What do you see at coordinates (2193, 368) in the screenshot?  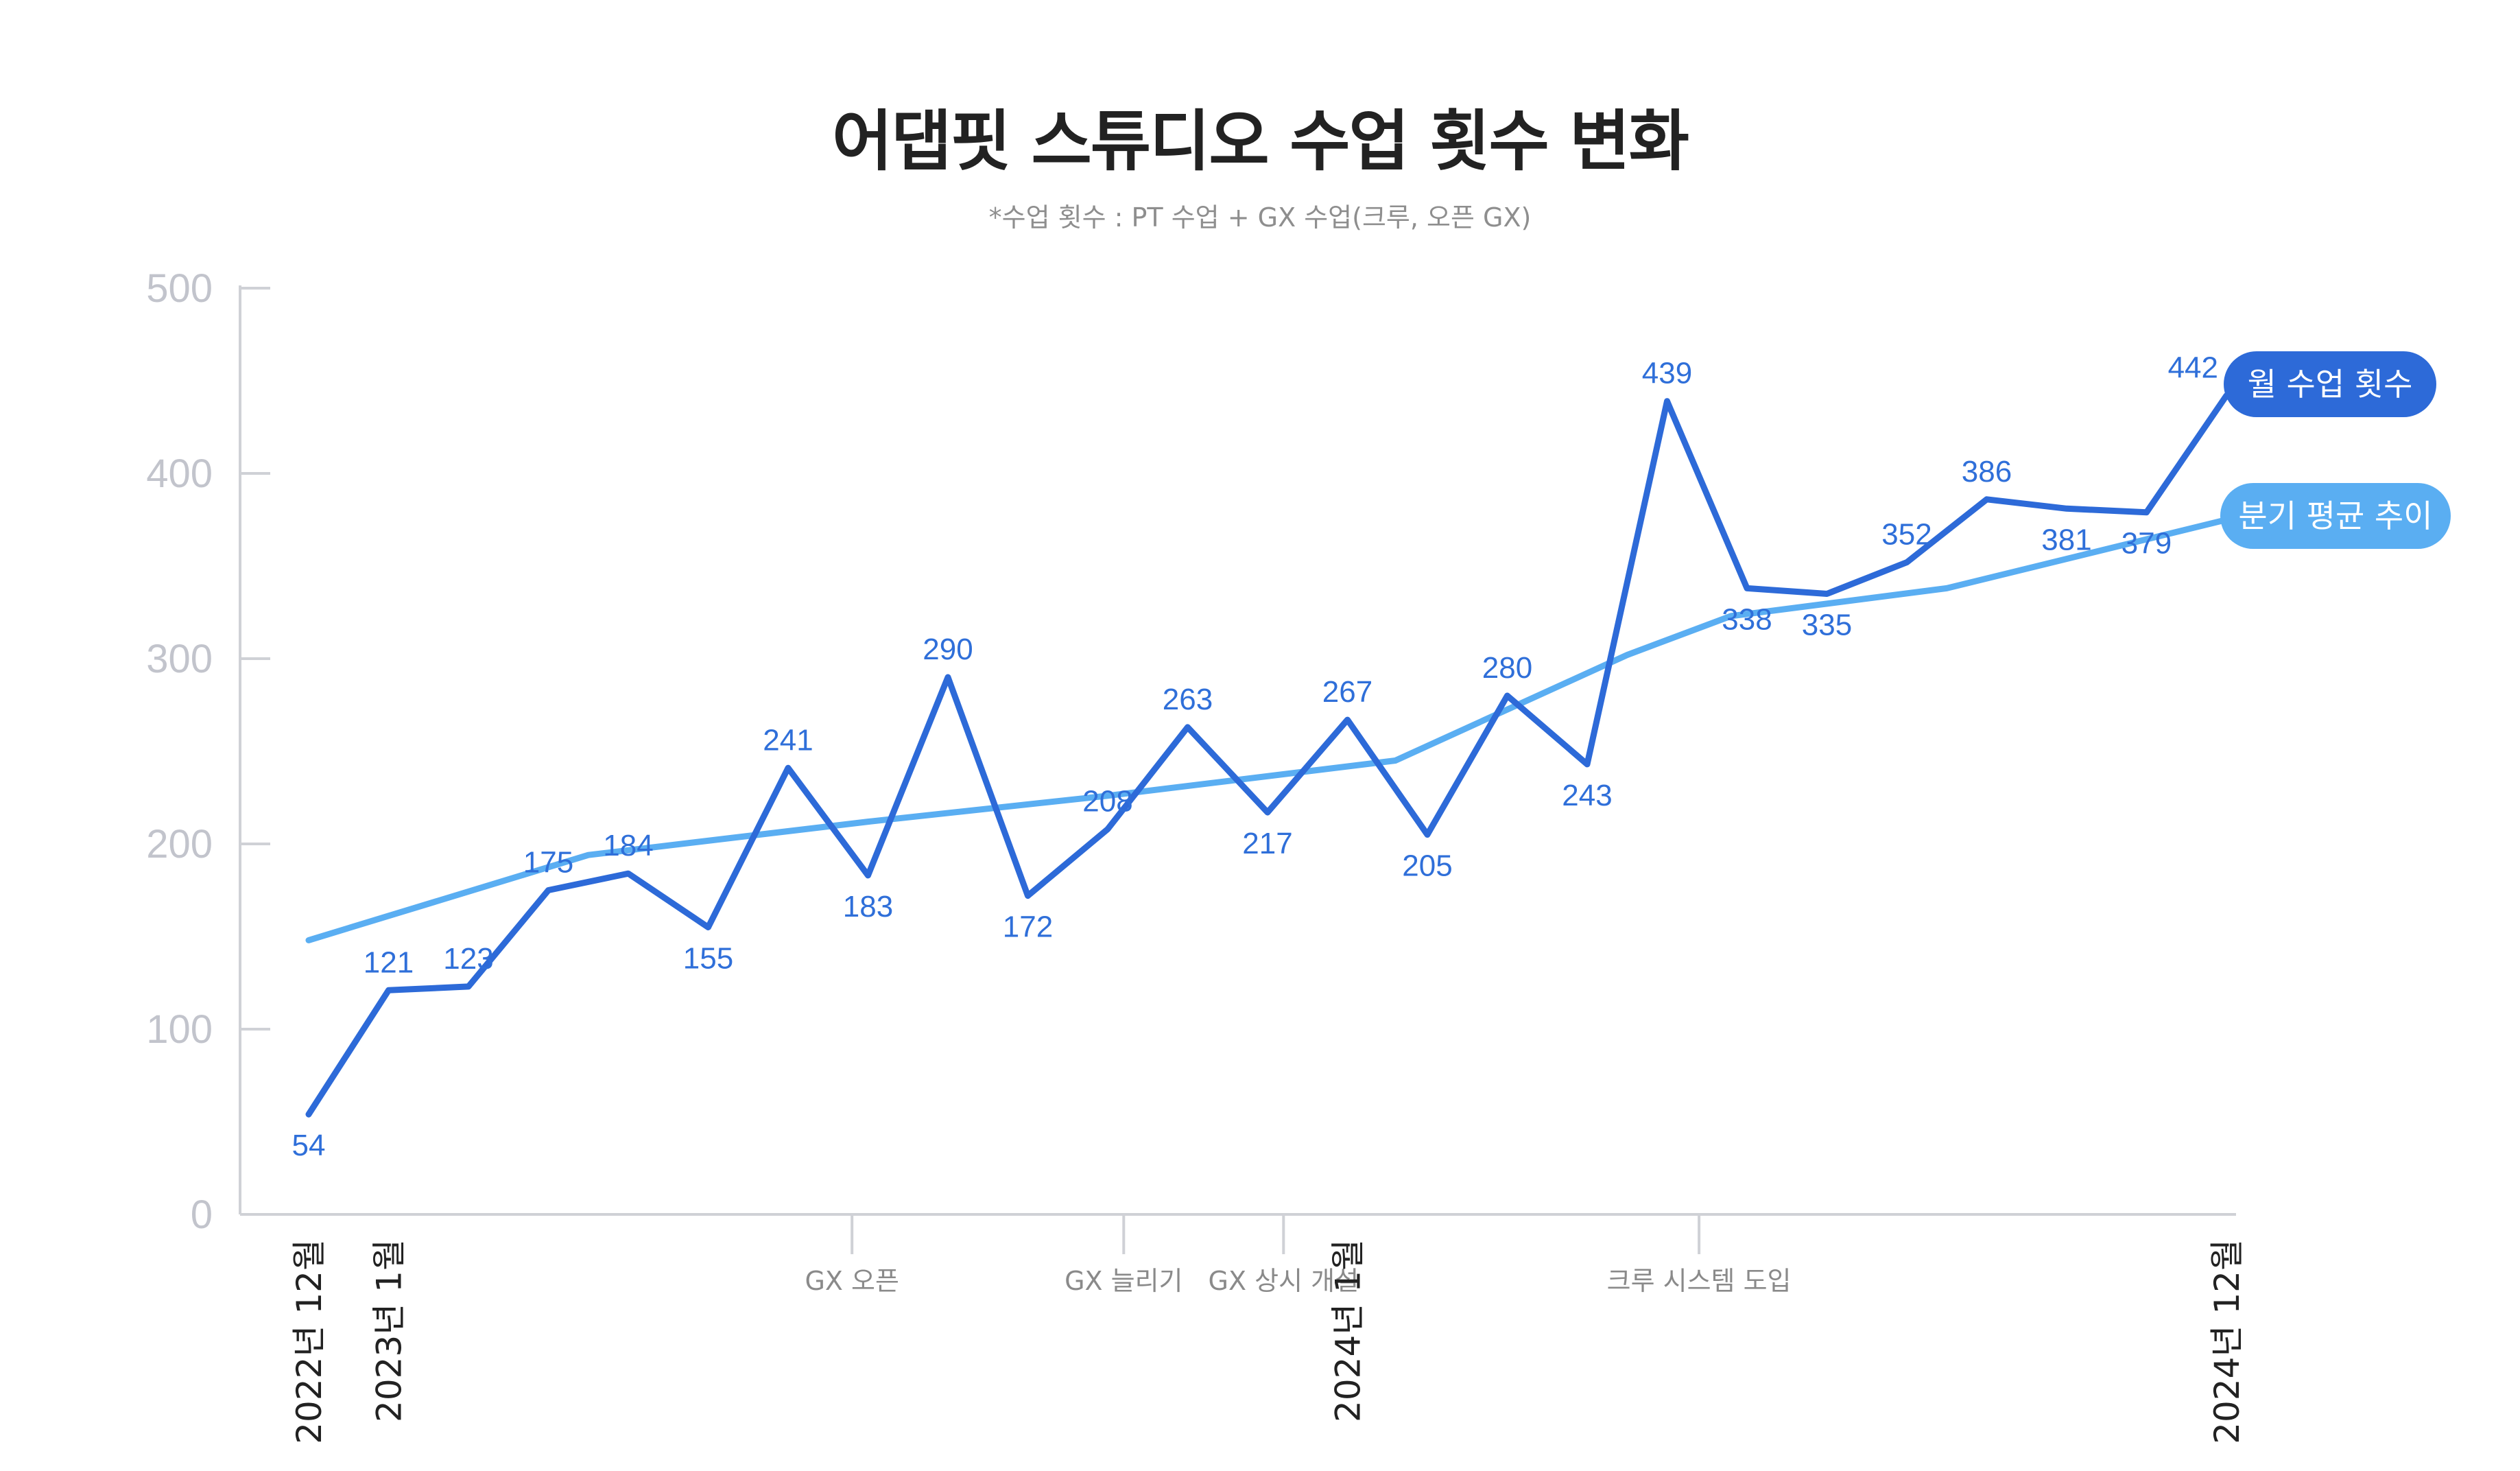 I see `data-label: 442` at bounding box center [2193, 368].